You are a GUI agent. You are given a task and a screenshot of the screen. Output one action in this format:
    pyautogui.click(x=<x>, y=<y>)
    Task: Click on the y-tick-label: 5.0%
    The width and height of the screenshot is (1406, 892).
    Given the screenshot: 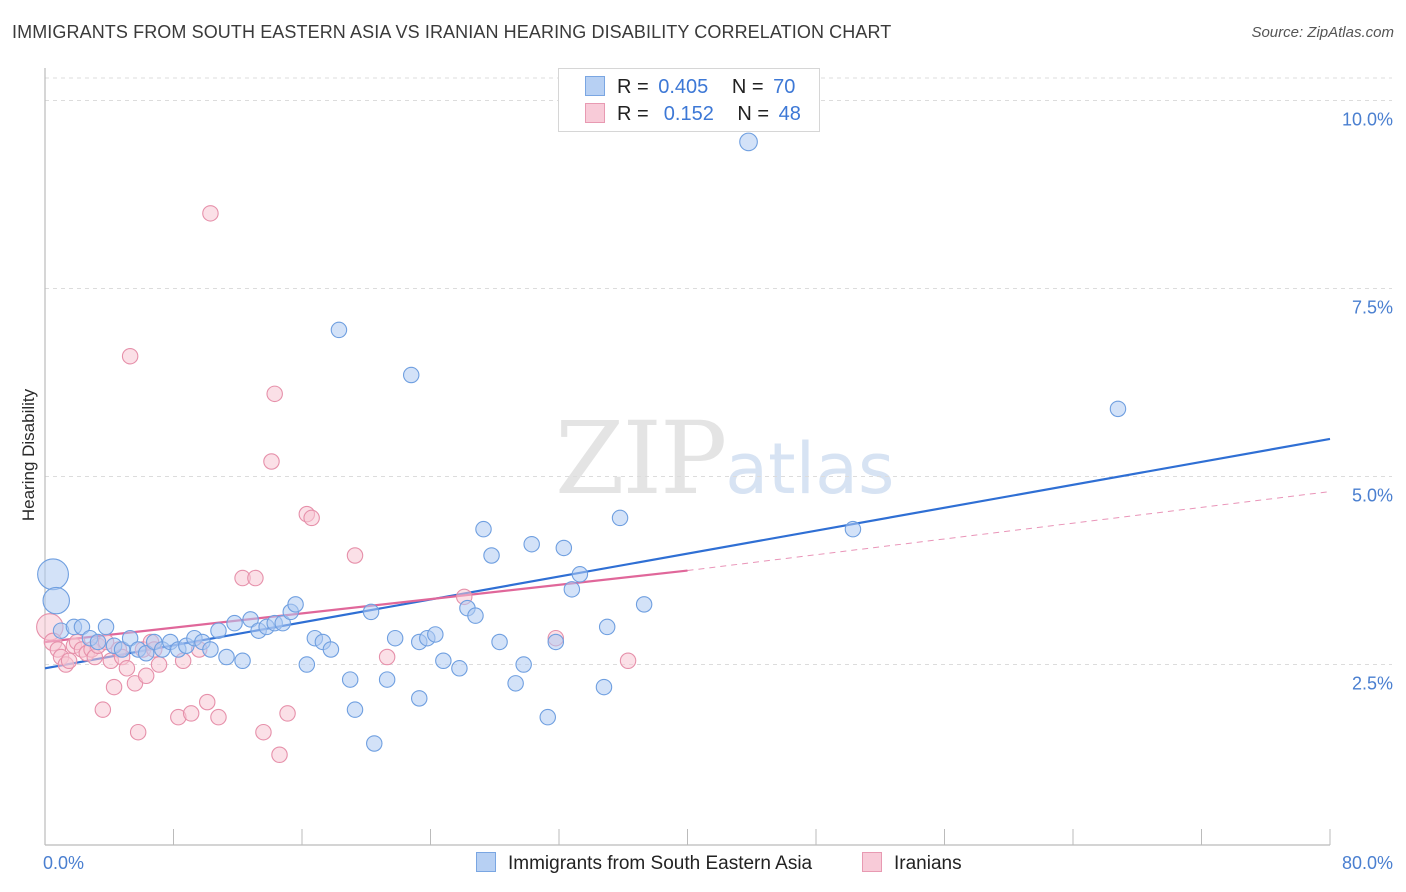 What is the action you would take?
    pyautogui.click(x=1372, y=496)
    